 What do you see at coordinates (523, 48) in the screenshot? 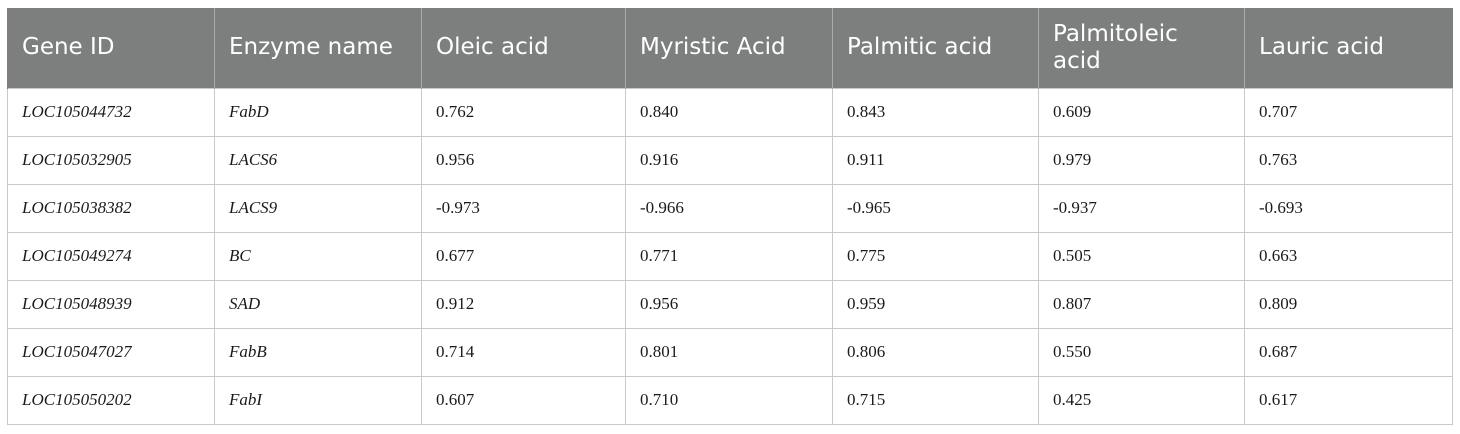
I see `header-oleic-acid: Oleic acid` at bounding box center [523, 48].